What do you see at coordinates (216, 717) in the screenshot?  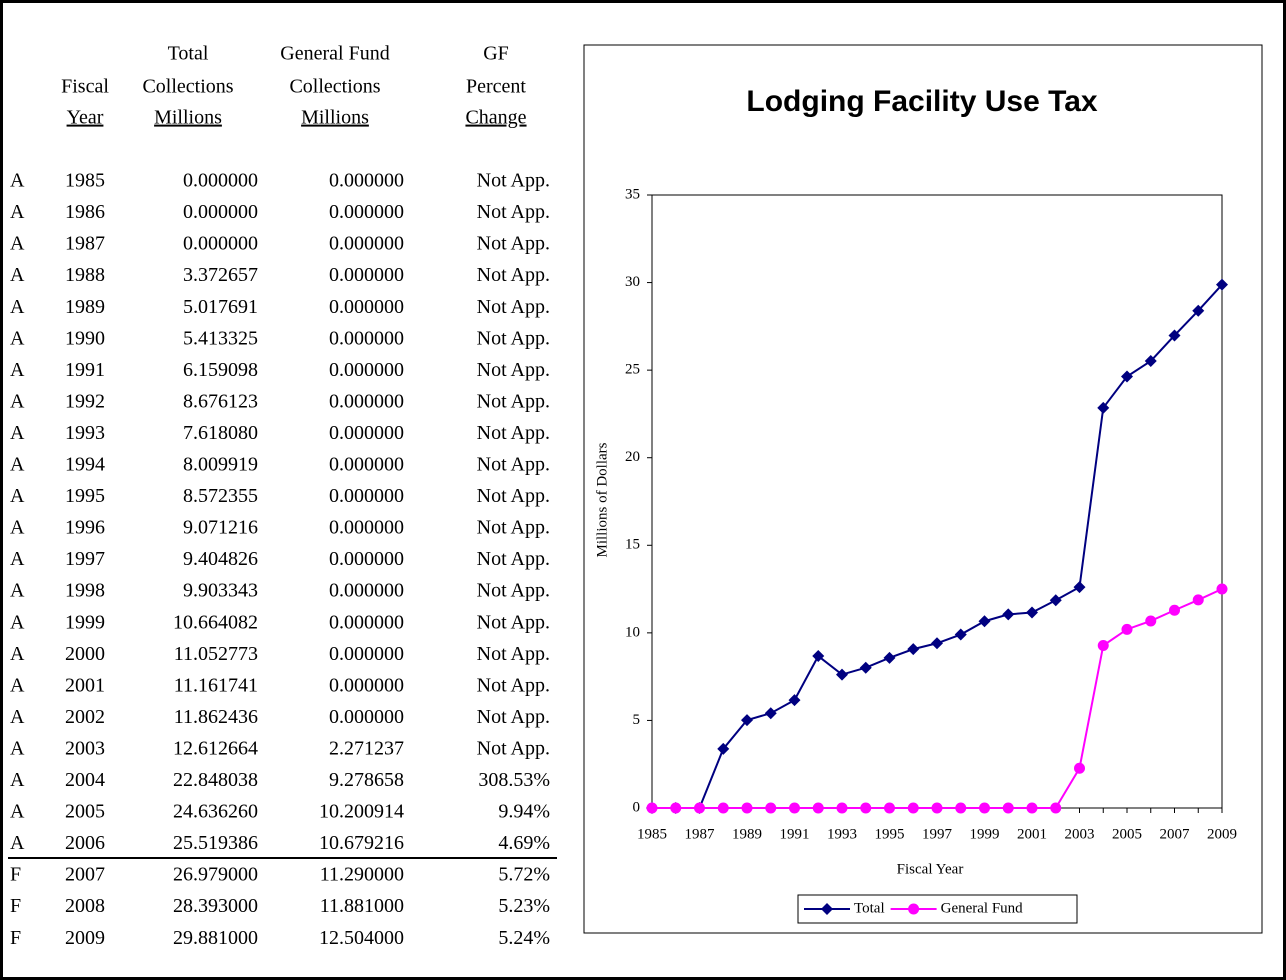 I see `table-cell: 11.862436` at bounding box center [216, 717].